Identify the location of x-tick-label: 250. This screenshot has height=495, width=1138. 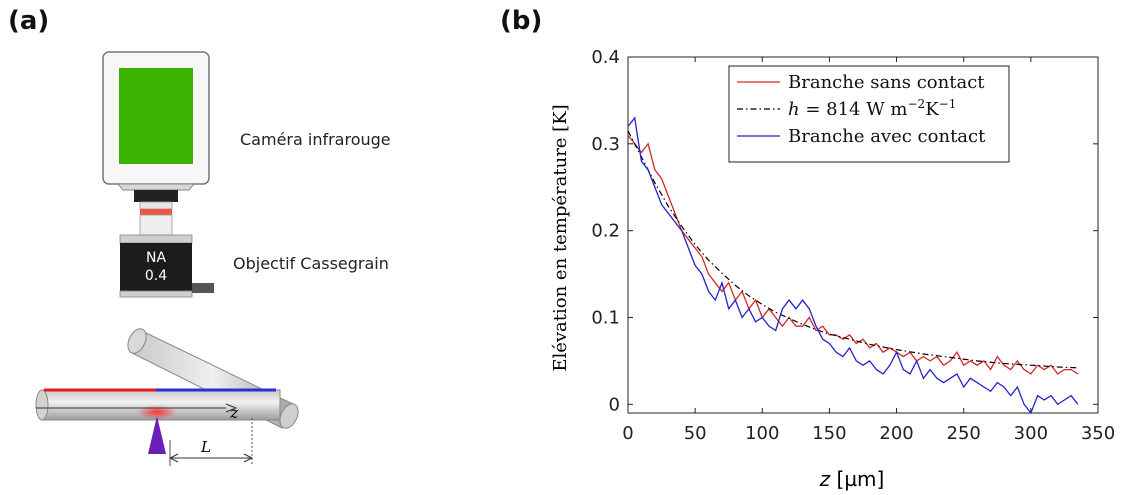
(964, 433).